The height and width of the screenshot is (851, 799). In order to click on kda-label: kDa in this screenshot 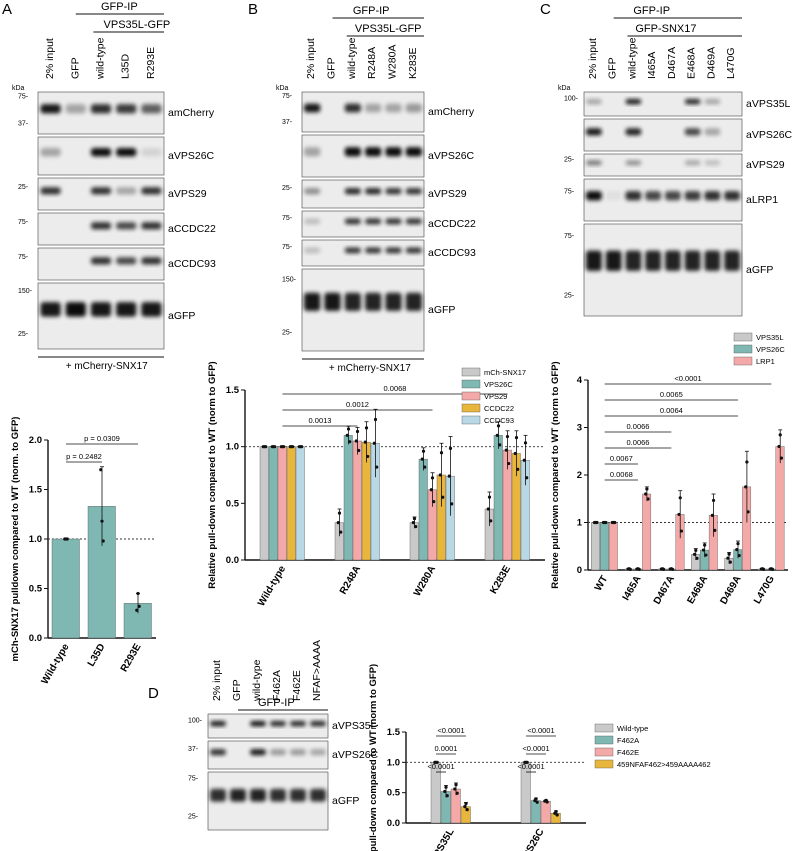, I will do `click(282, 88)`.